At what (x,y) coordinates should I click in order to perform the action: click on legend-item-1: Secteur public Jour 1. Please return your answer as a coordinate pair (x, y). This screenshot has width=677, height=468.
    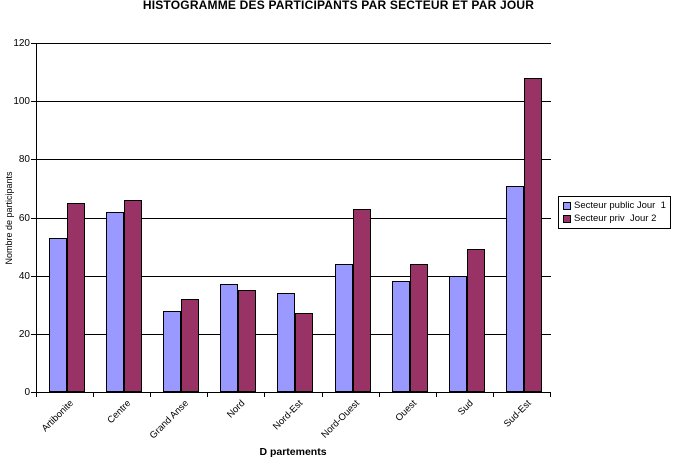
    Looking at the image, I should click on (614, 206).